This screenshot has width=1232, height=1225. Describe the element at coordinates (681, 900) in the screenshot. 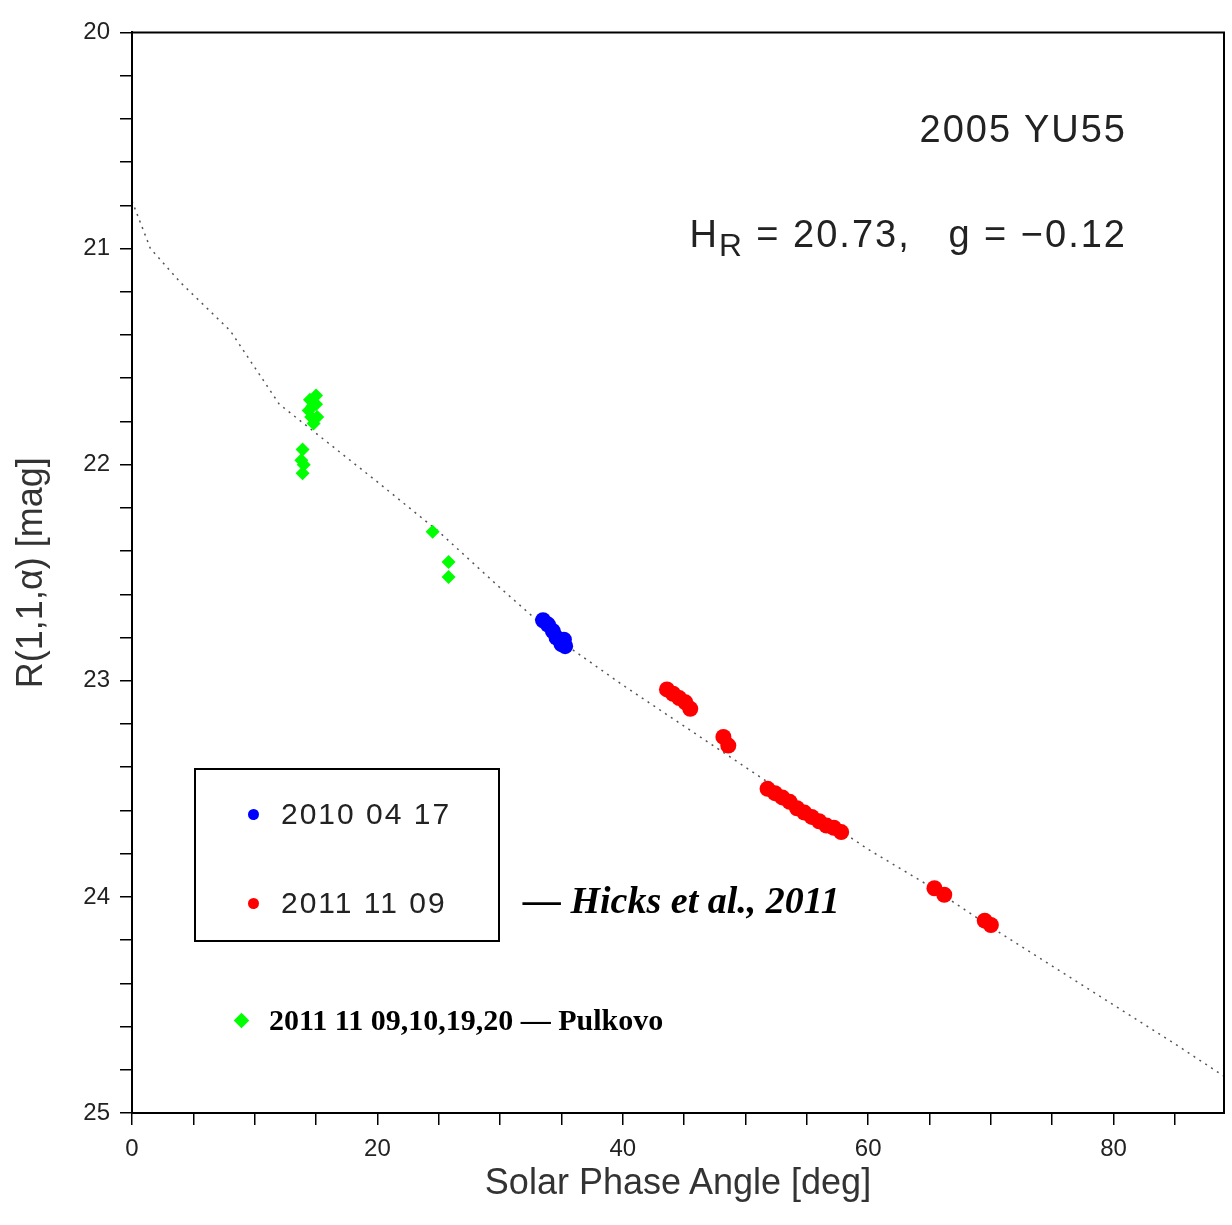

I see `annotation: — Hicks et al., 2011` at that location.